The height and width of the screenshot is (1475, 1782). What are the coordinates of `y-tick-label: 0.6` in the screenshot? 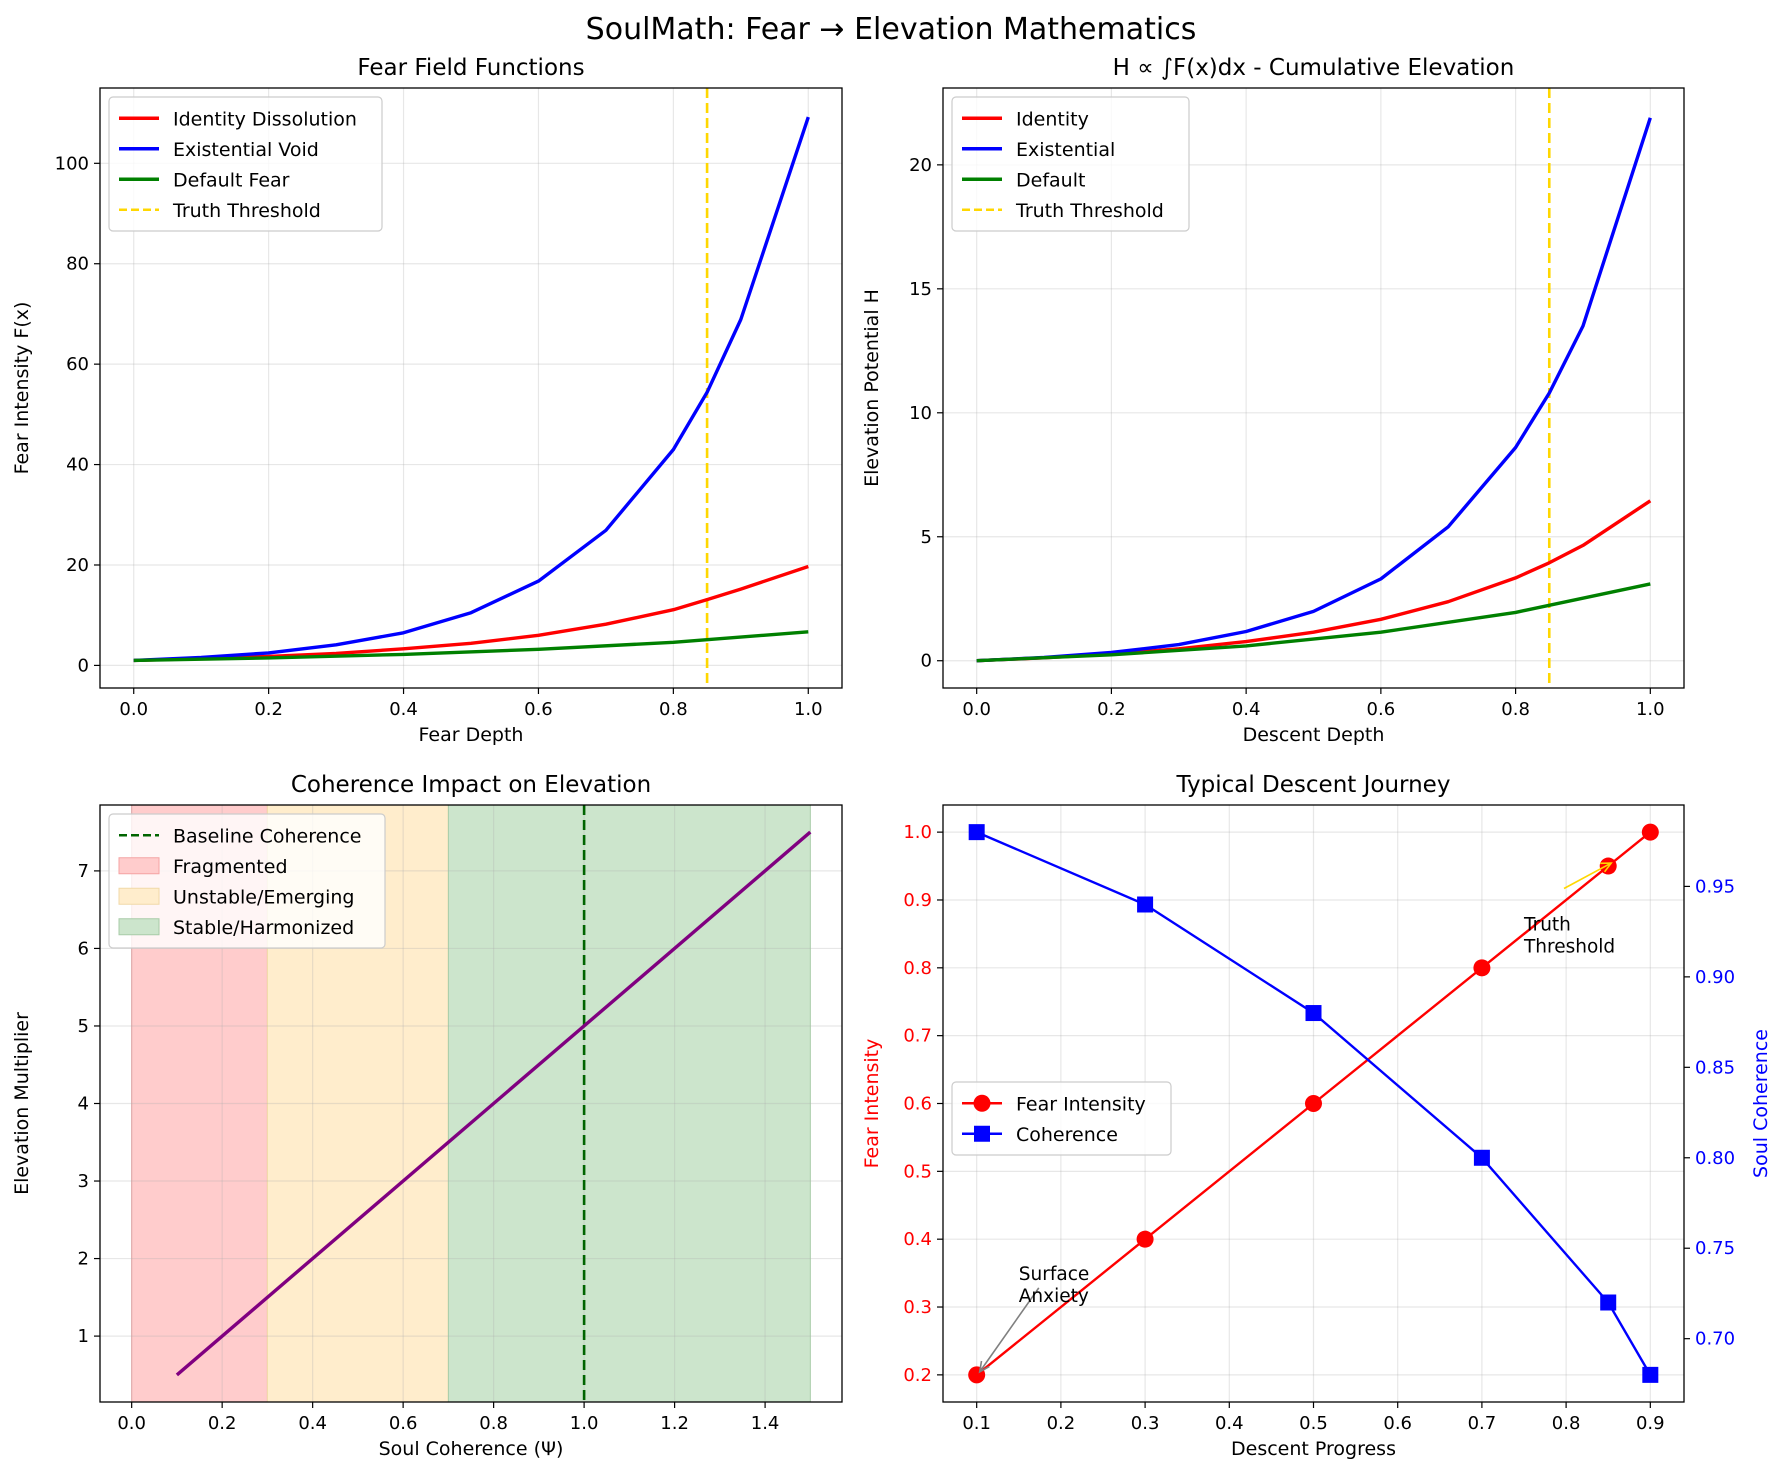 It's located at (917, 1104).